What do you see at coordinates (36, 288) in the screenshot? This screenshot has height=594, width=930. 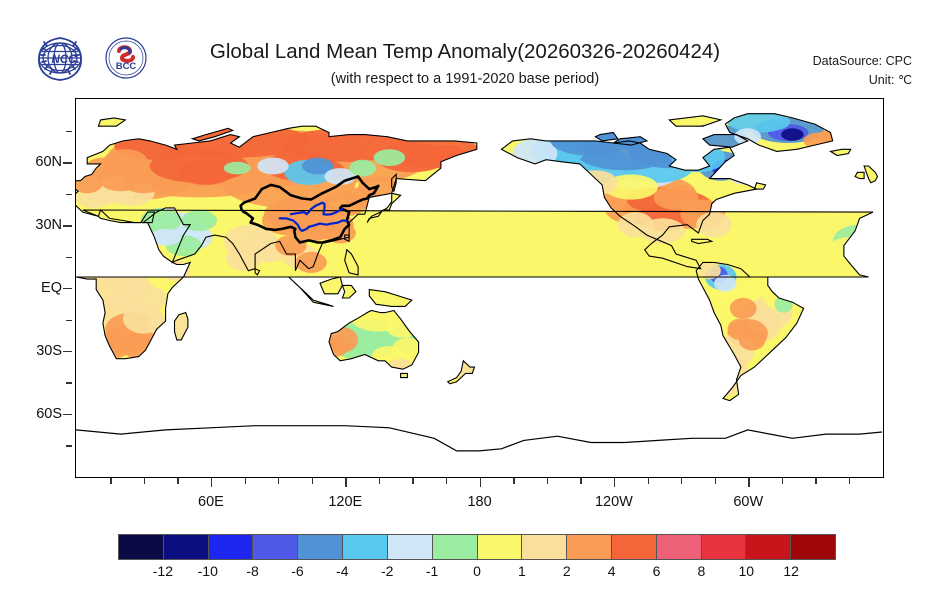 I see `y-axis: 60N 30N EQ 30S 60S` at bounding box center [36, 288].